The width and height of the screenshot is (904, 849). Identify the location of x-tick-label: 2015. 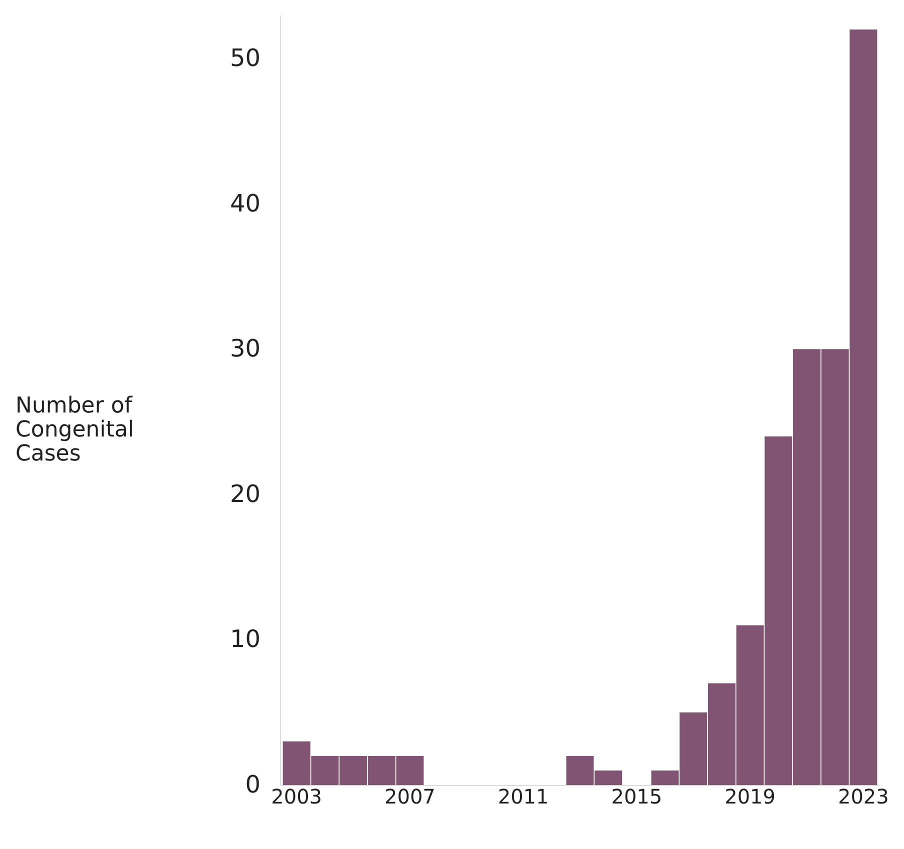
(636, 796).